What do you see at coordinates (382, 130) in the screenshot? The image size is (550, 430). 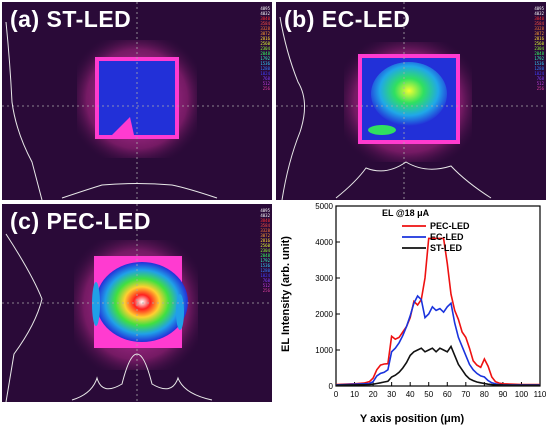 I see `panel-b-edge-spot` at bounding box center [382, 130].